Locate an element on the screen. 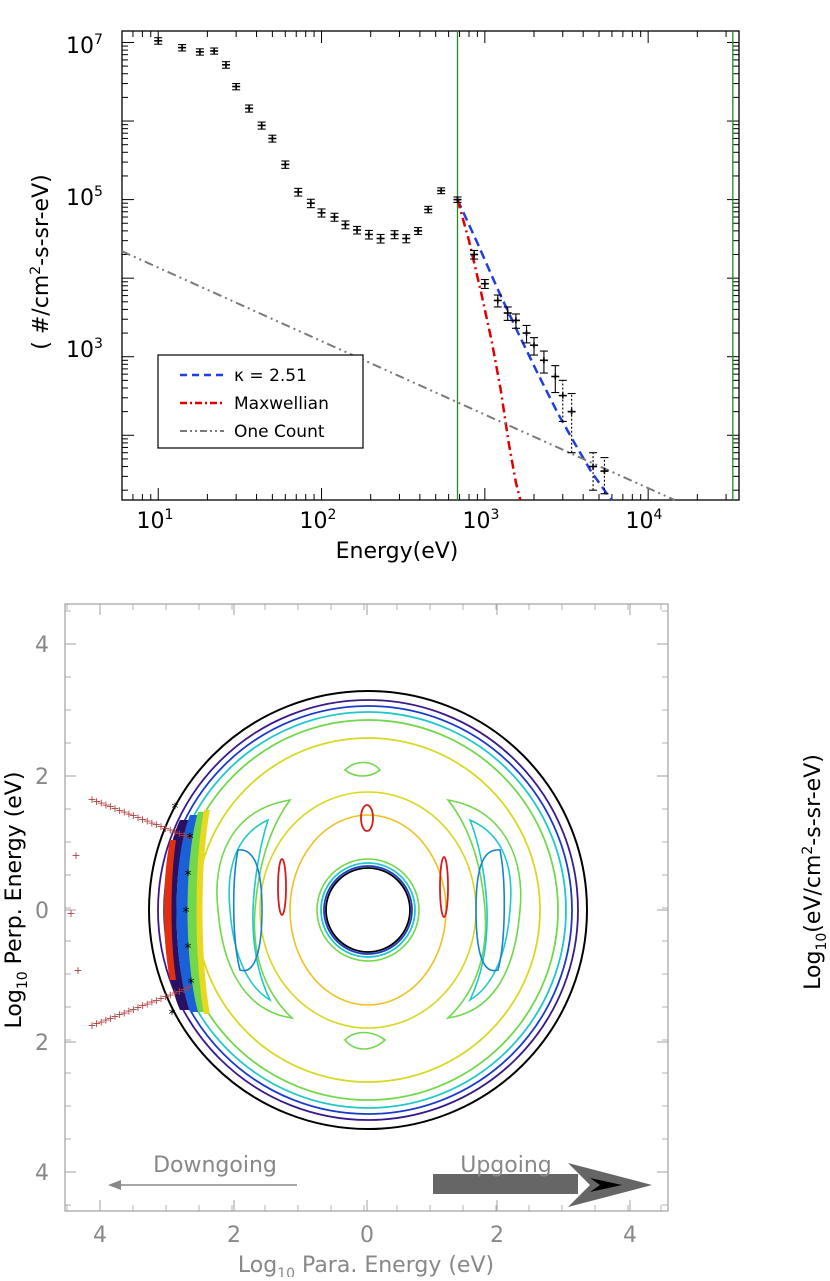 This screenshot has height=1281, width=830. right-lobe-green is located at coordinates (483, 909).